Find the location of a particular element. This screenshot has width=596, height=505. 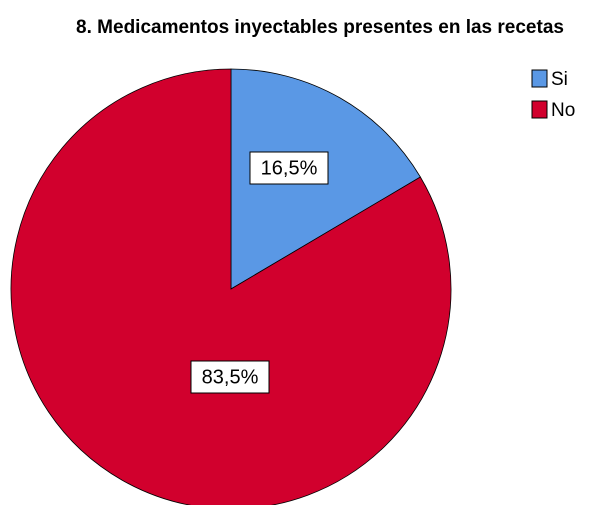

legend-label: Si is located at coordinates (559, 79).